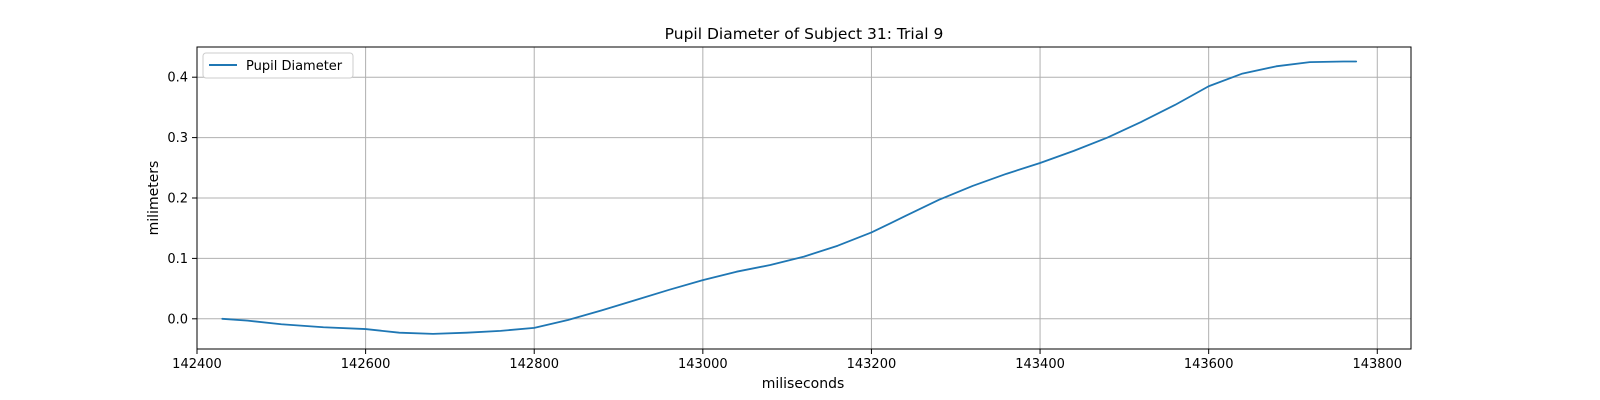 This screenshot has height=400, width=1600. What do you see at coordinates (294, 66) in the screenshot?
I see `legend-label: Pupil Diameter` at bounding box center [294, 66].